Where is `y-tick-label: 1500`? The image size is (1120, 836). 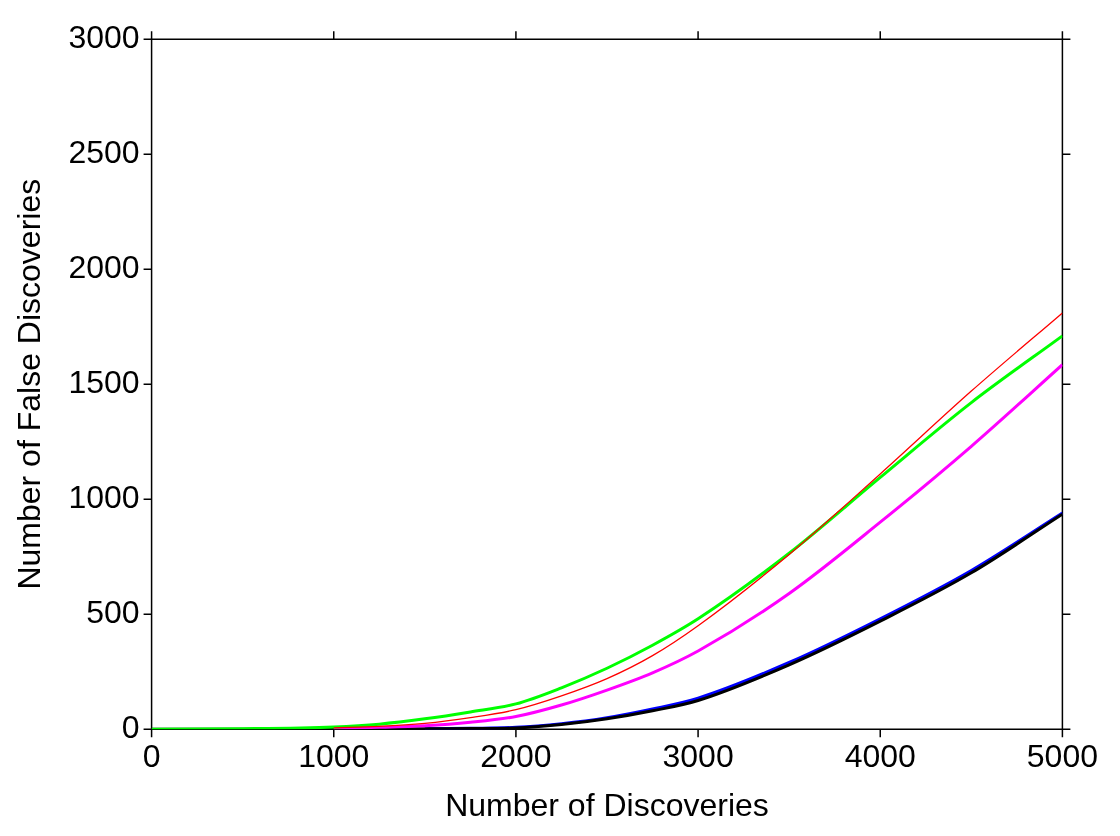
y-tick-label: 1500 is located at coordinates (104, 382).